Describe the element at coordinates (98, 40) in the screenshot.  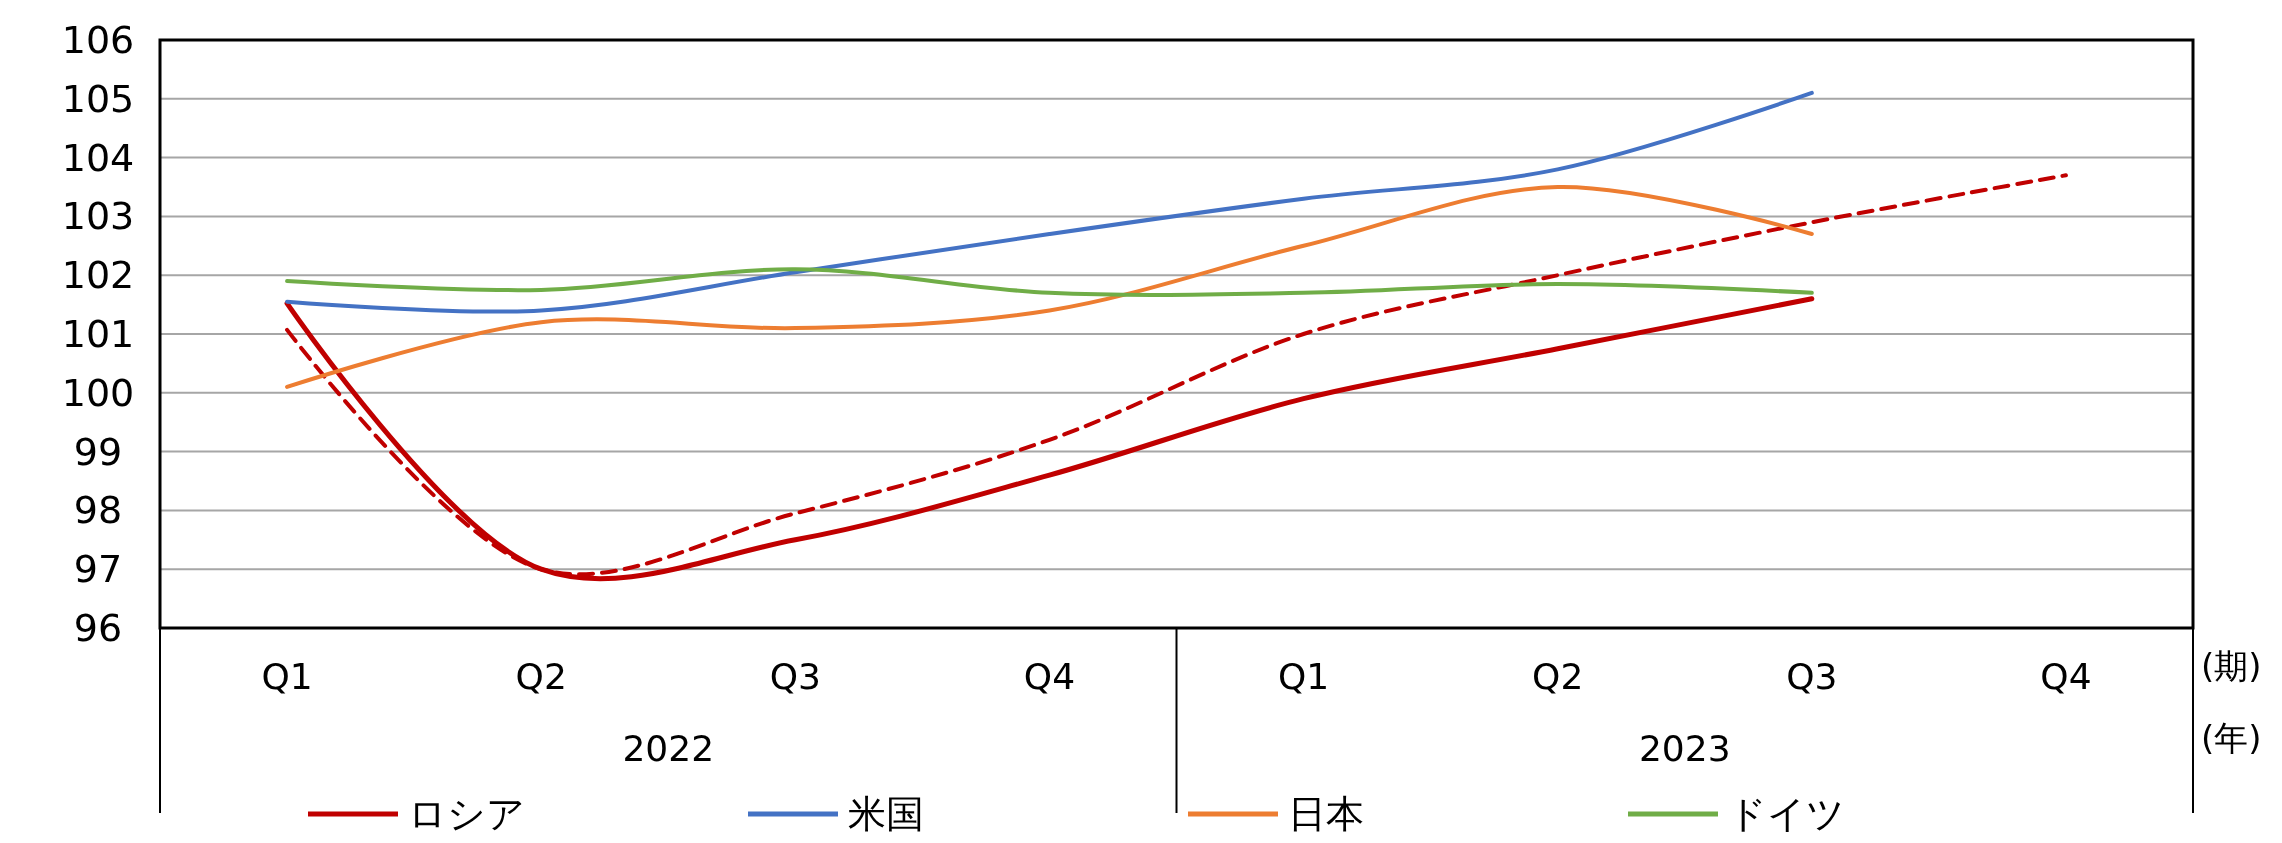
I see `y-tick-label: 106` at that location.